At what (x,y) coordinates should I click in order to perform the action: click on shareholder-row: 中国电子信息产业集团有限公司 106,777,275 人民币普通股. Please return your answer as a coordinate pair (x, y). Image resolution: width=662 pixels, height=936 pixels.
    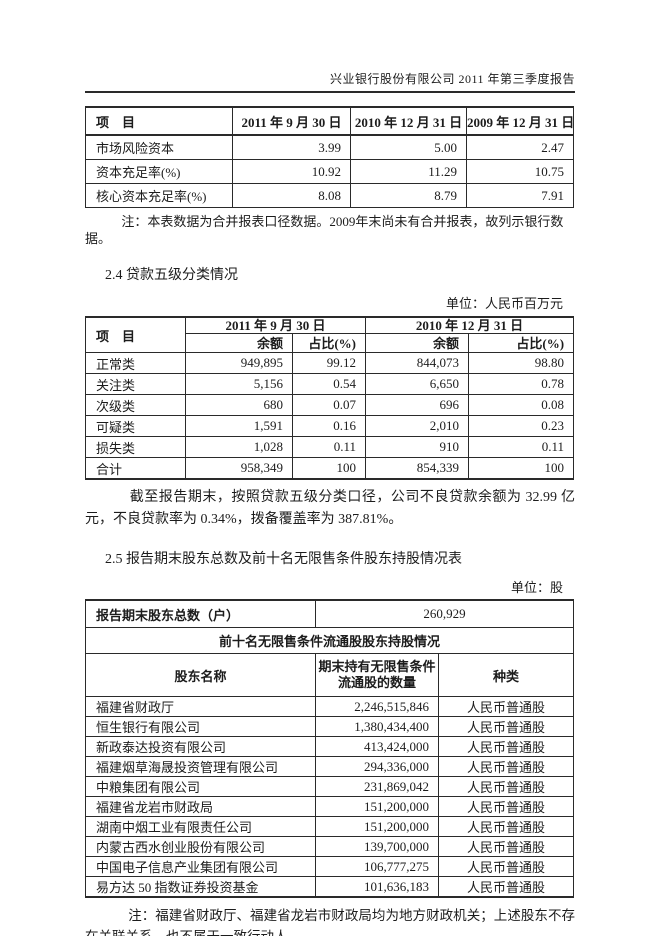
    Looking at the image, I should click on (329, 866).